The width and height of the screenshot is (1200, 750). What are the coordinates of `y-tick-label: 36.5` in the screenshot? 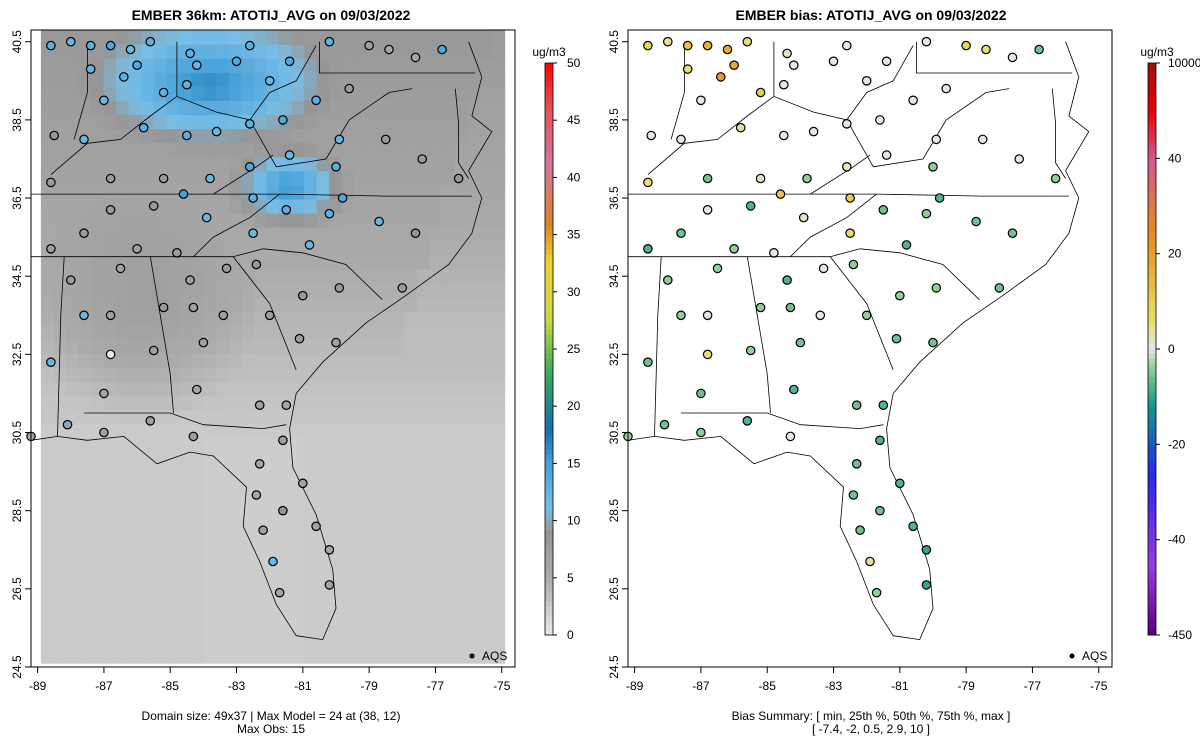 It's located at (614, 198).